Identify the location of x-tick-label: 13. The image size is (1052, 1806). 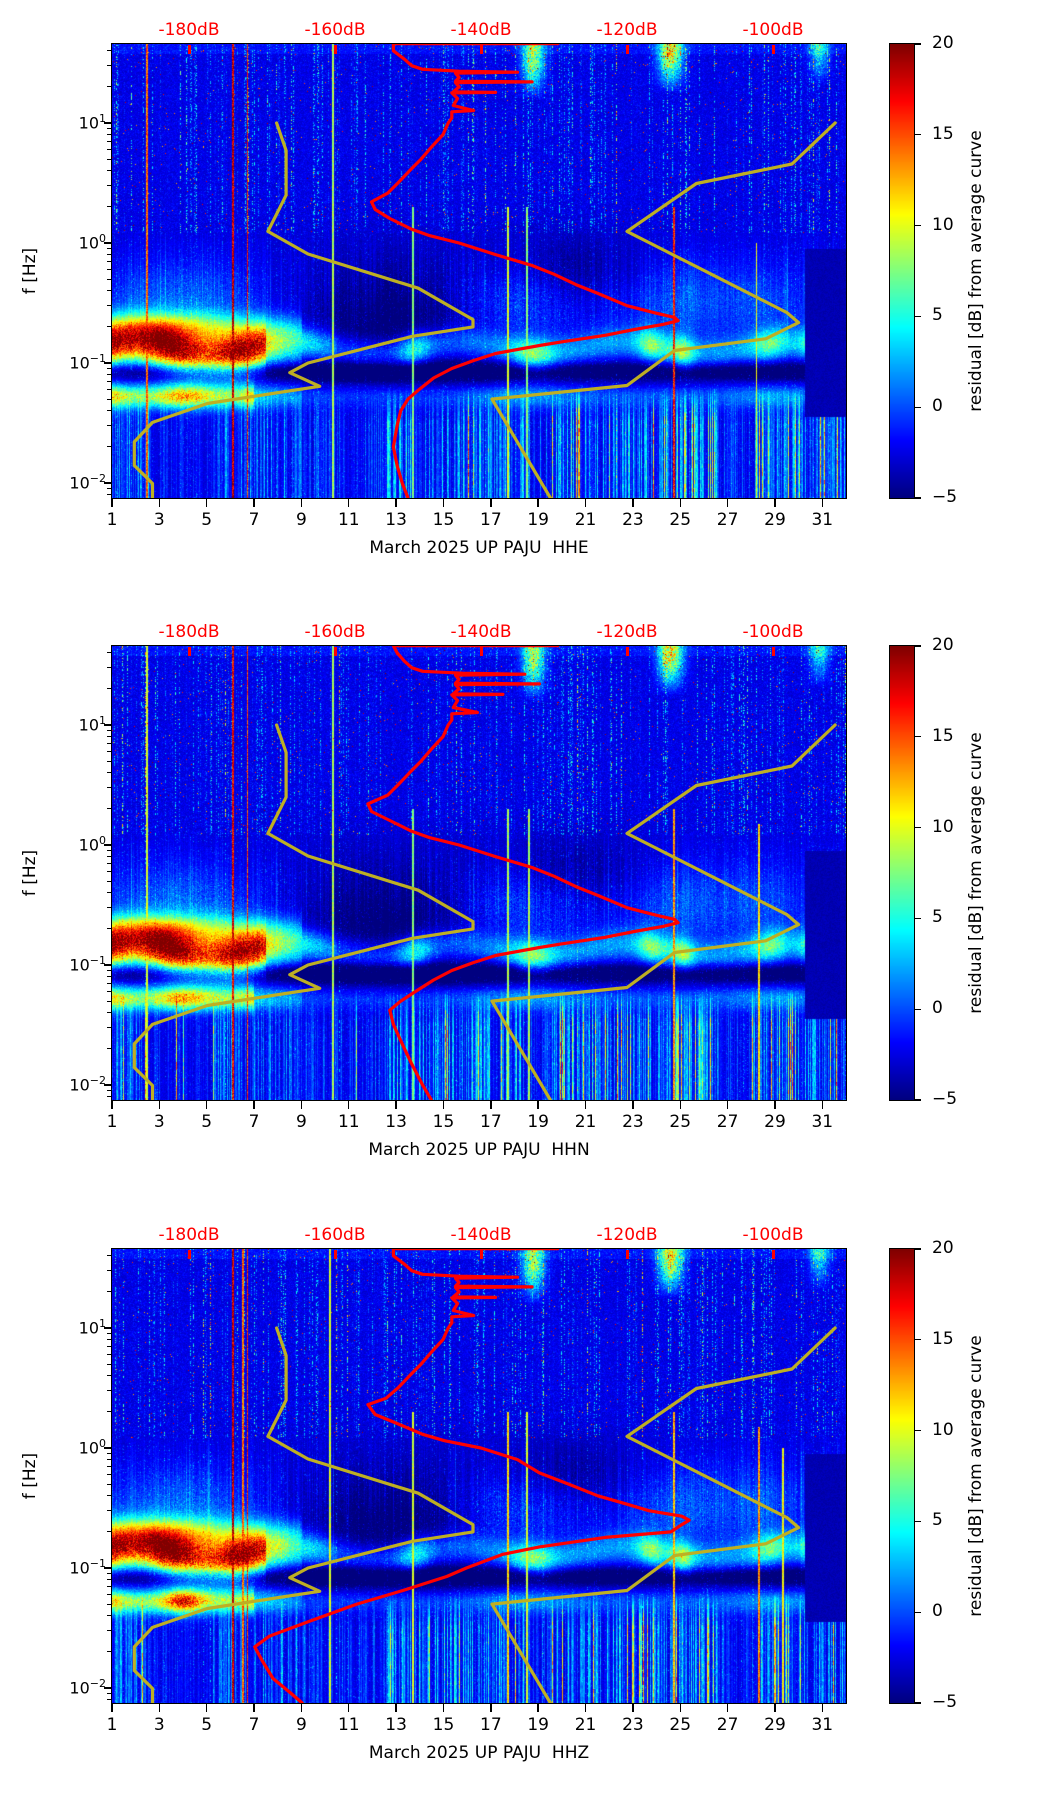
(396, 520).